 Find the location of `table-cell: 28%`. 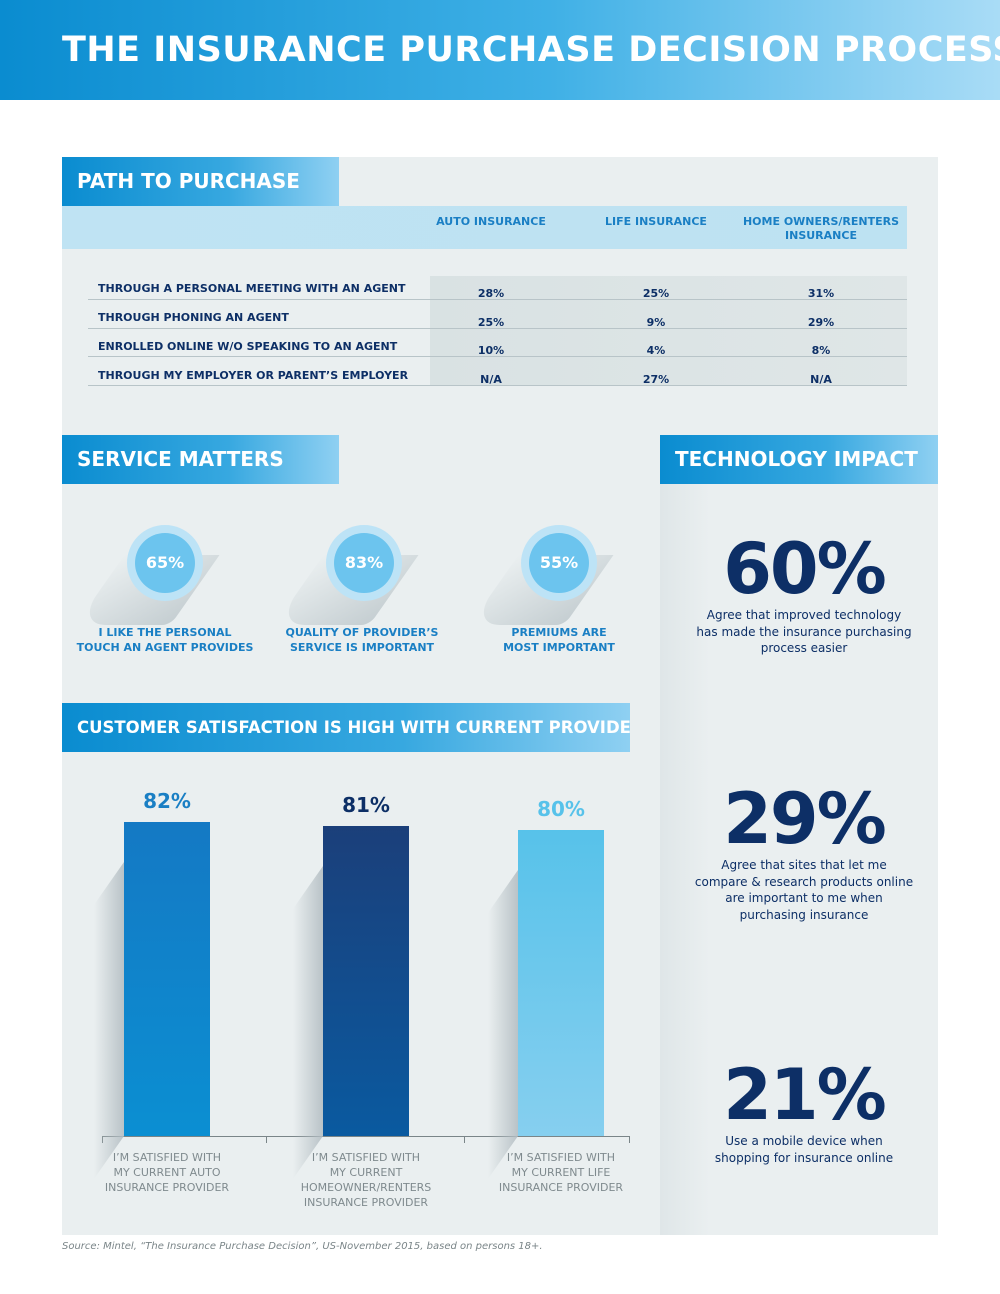

table-cell: 28% is located at coordinates (491, 293).